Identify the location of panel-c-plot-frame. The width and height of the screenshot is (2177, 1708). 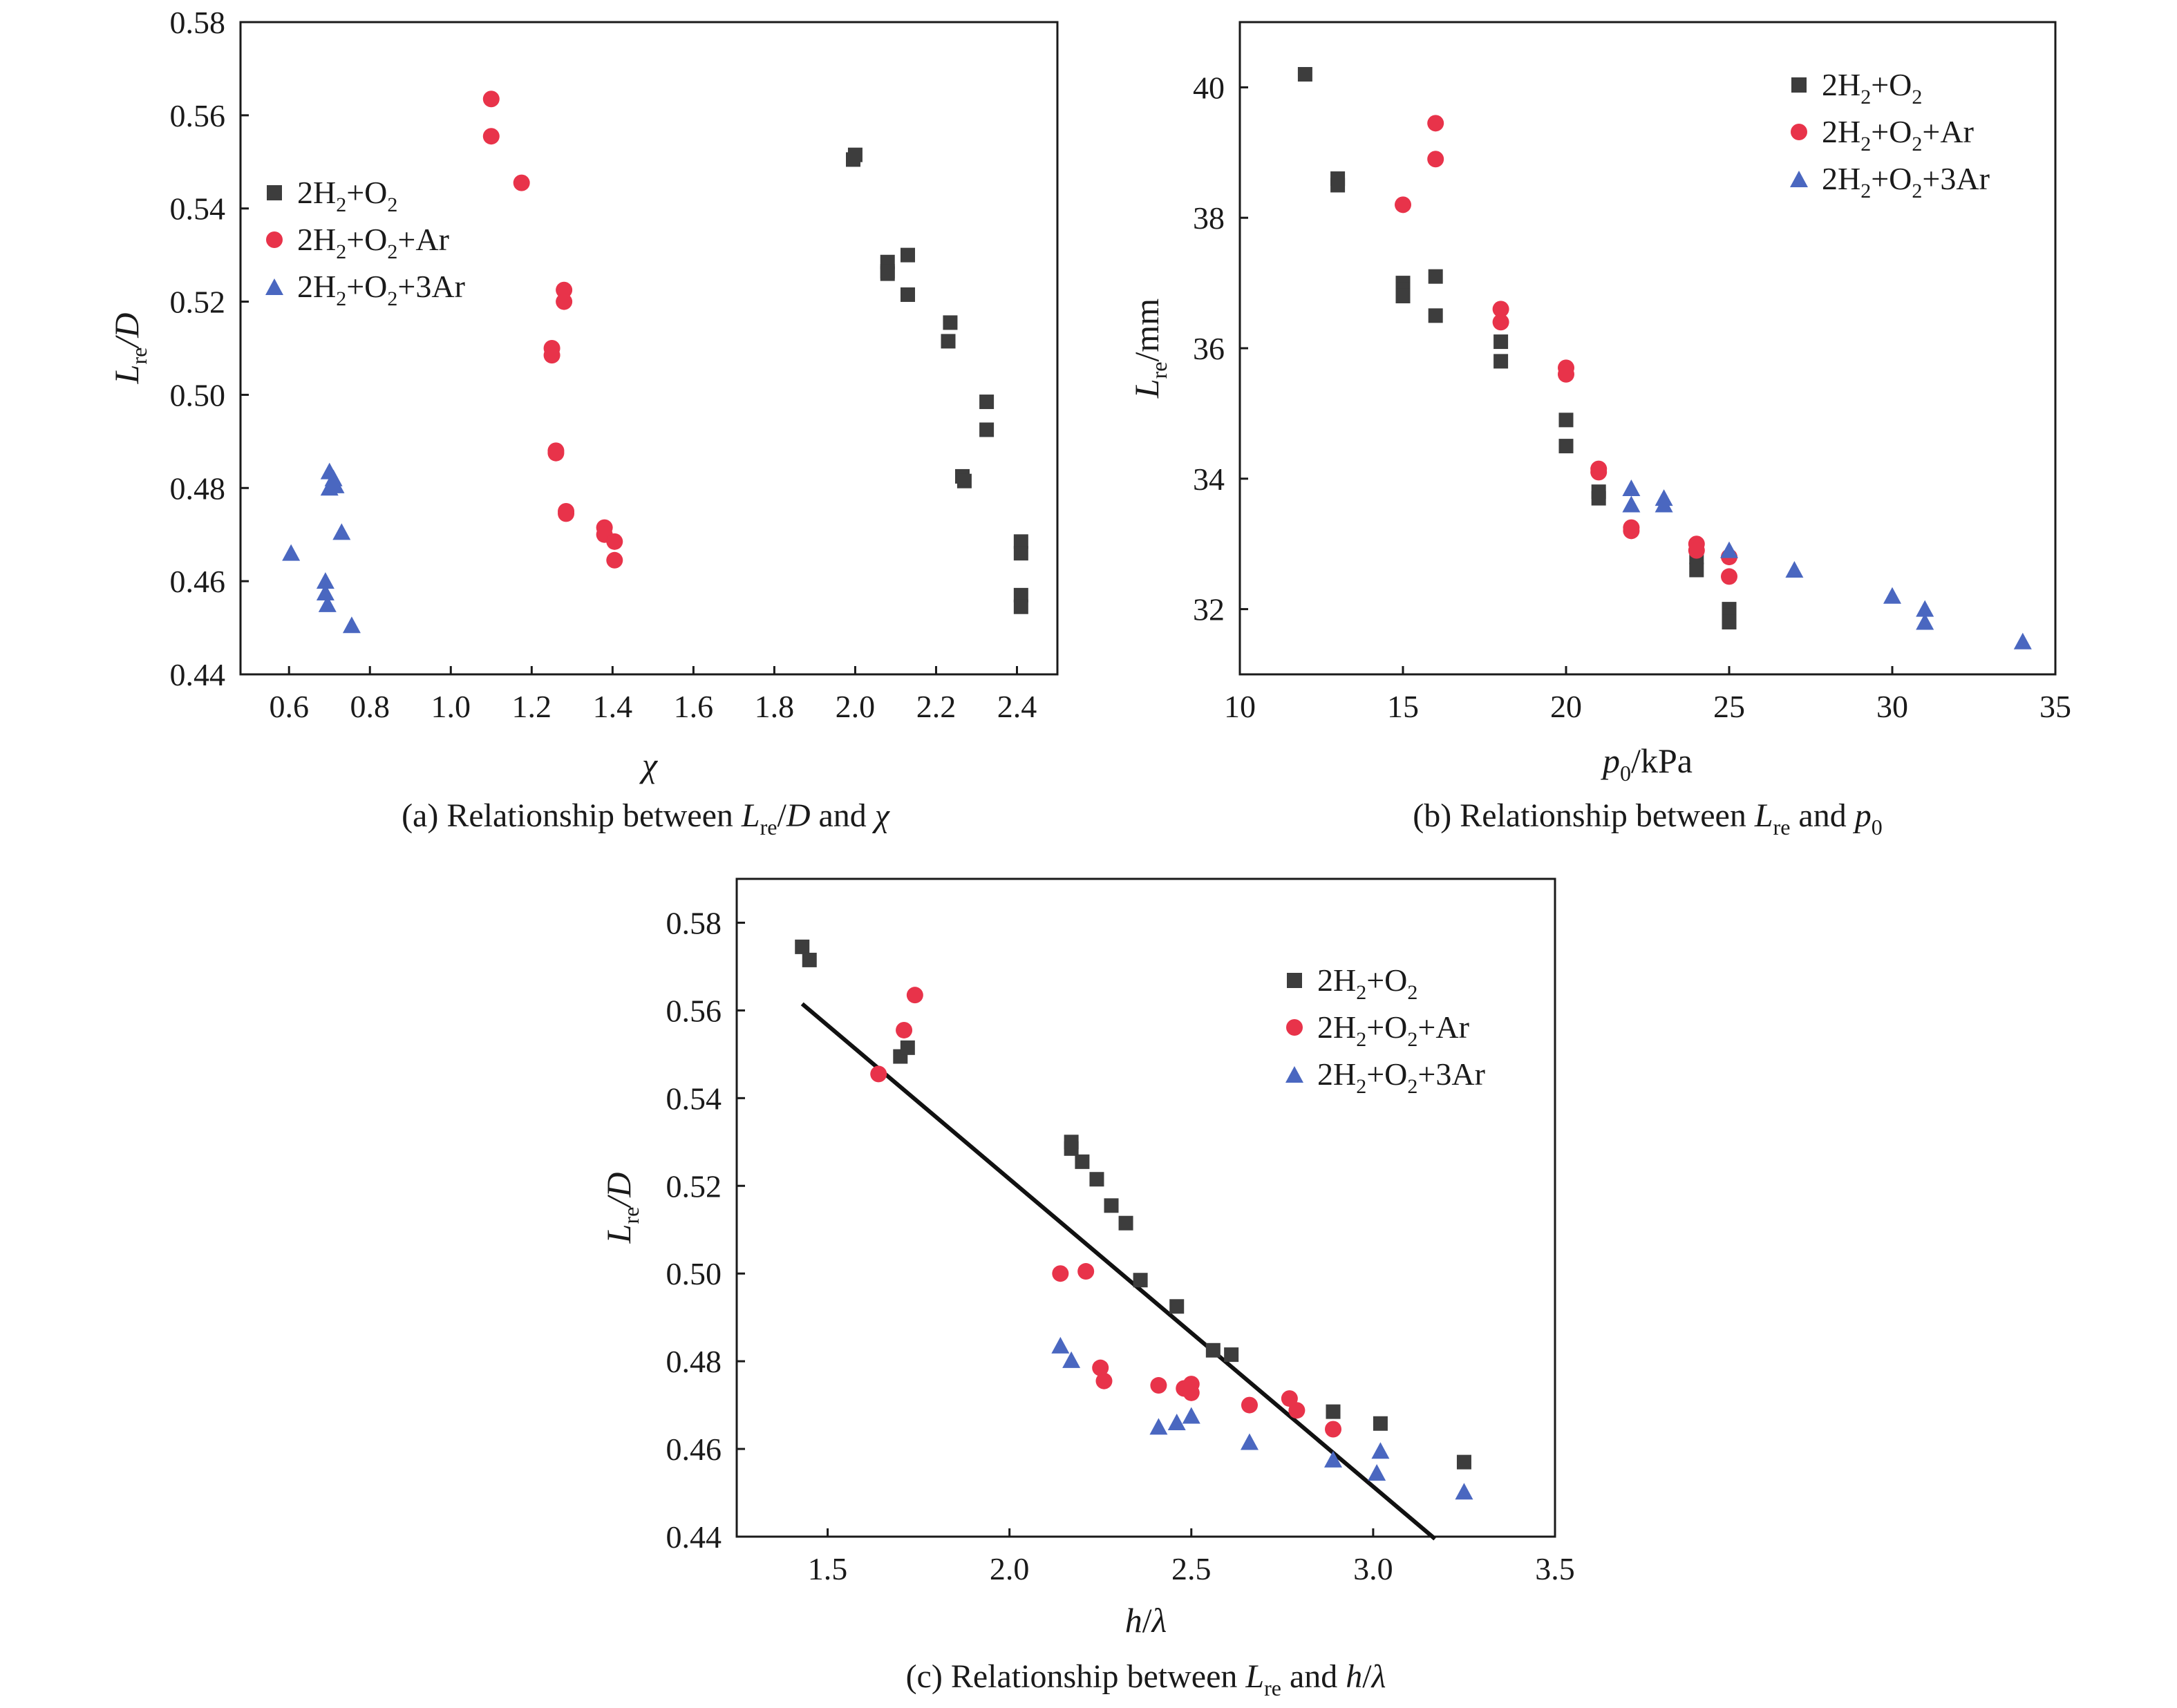
(1145, 1207).